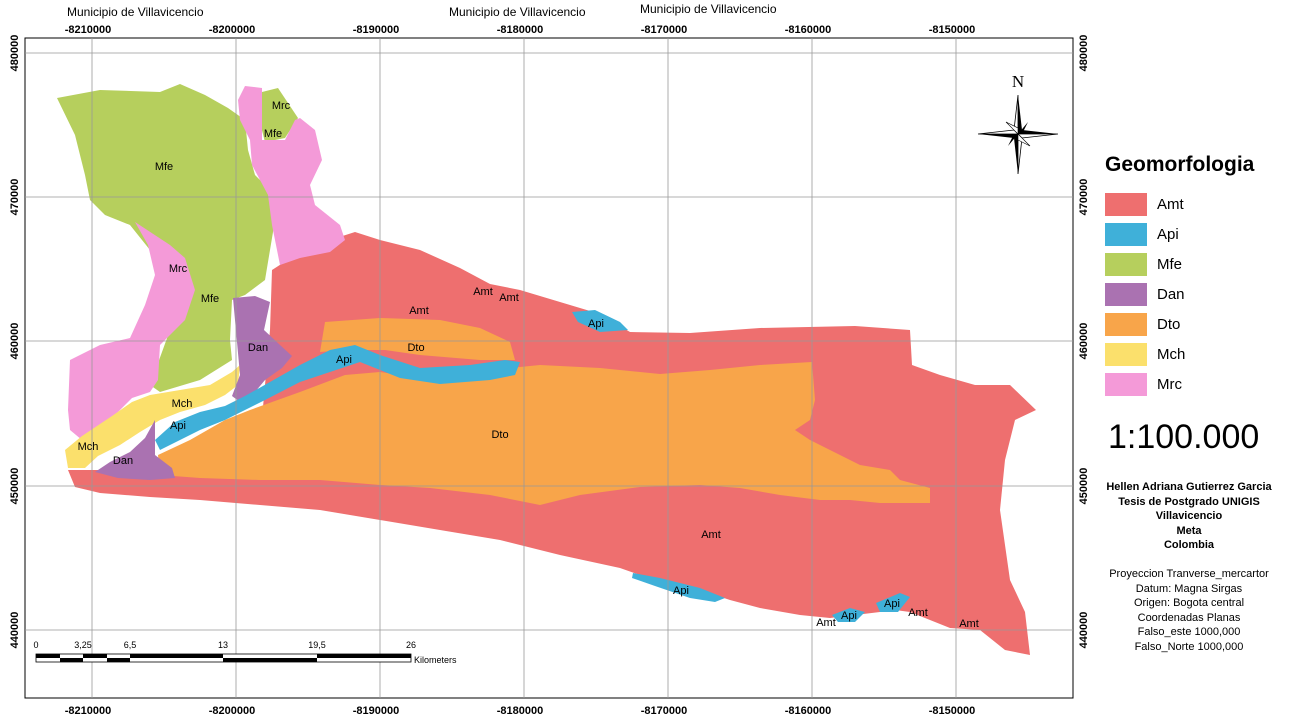  Describe the element at coordinates (1189, 574) in the screenshot. I see `projection-line: Proyeccion Tranverse_mercartor` at that location.